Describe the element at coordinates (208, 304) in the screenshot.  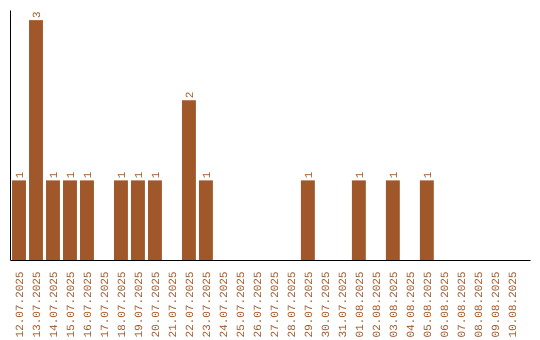
I see `x-tick-label: 23.07.2025` at that location.